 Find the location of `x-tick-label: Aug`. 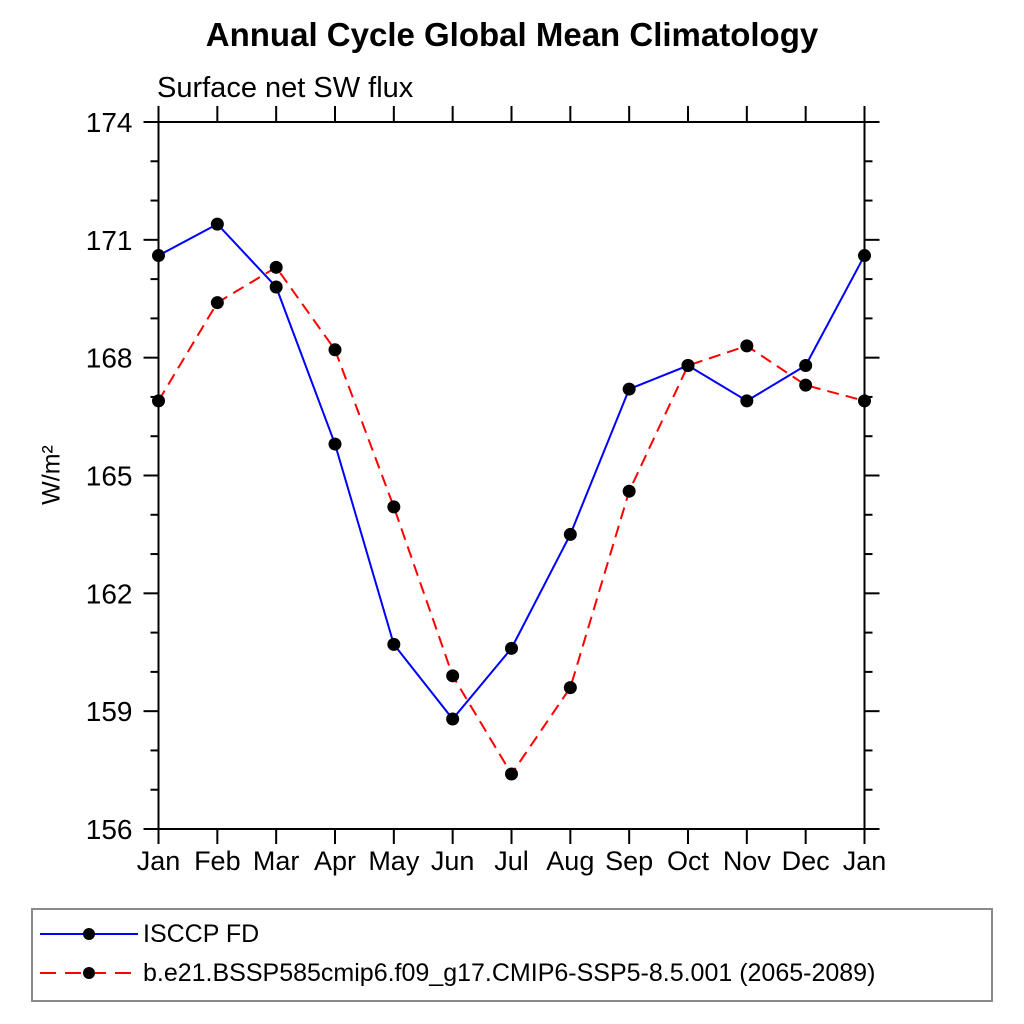

x-tick-label: Aug is located at coordinates (570, 861).